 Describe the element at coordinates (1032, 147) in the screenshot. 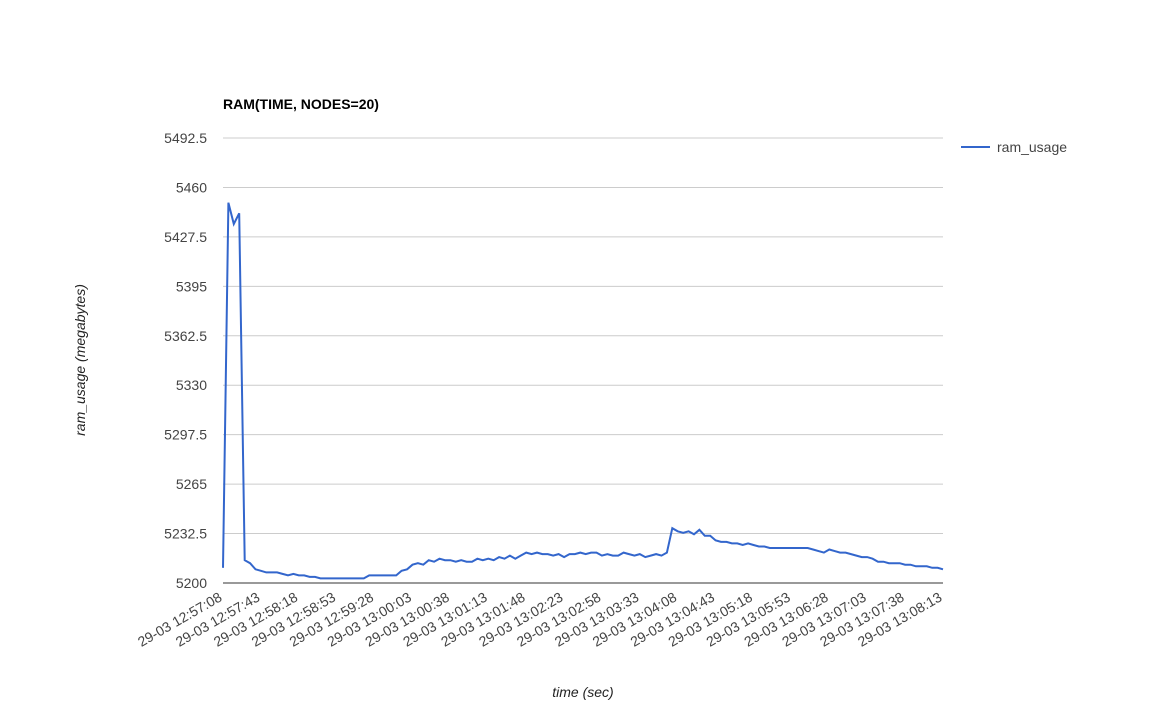

I see `legend-label: ram_usage` at that location.